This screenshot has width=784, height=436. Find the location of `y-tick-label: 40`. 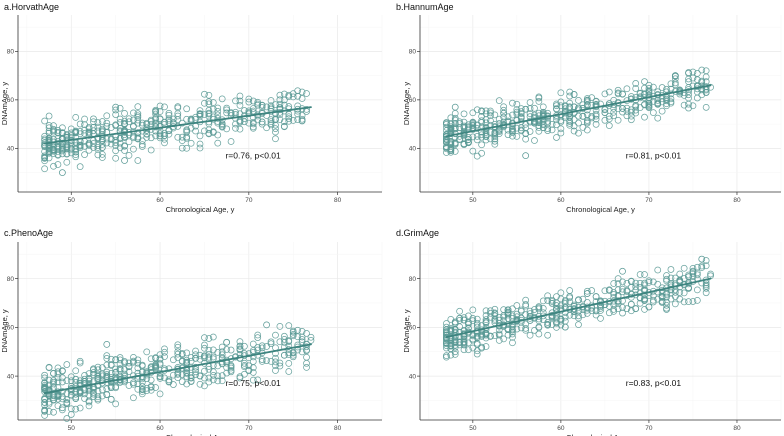

y-tick-label: 40 is located at coordinates (11, 149).